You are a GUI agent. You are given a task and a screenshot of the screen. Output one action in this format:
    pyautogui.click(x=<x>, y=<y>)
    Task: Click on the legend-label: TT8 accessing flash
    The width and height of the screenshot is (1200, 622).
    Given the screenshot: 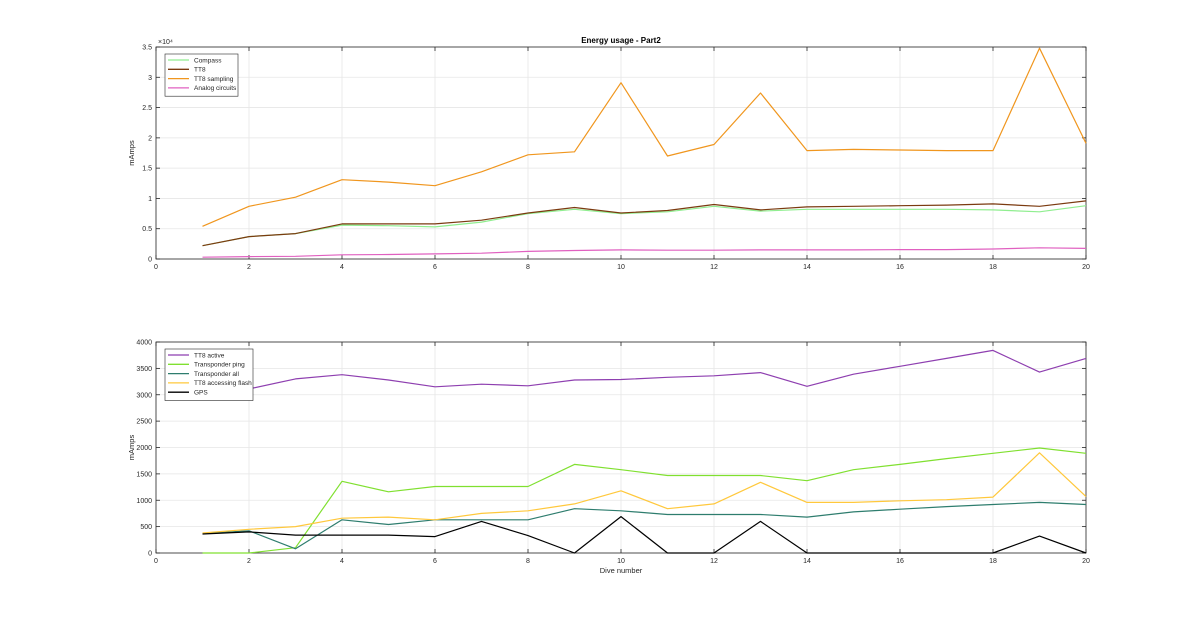 What is the action you would take?
    pyautogui.click(x=223, y=383)
    